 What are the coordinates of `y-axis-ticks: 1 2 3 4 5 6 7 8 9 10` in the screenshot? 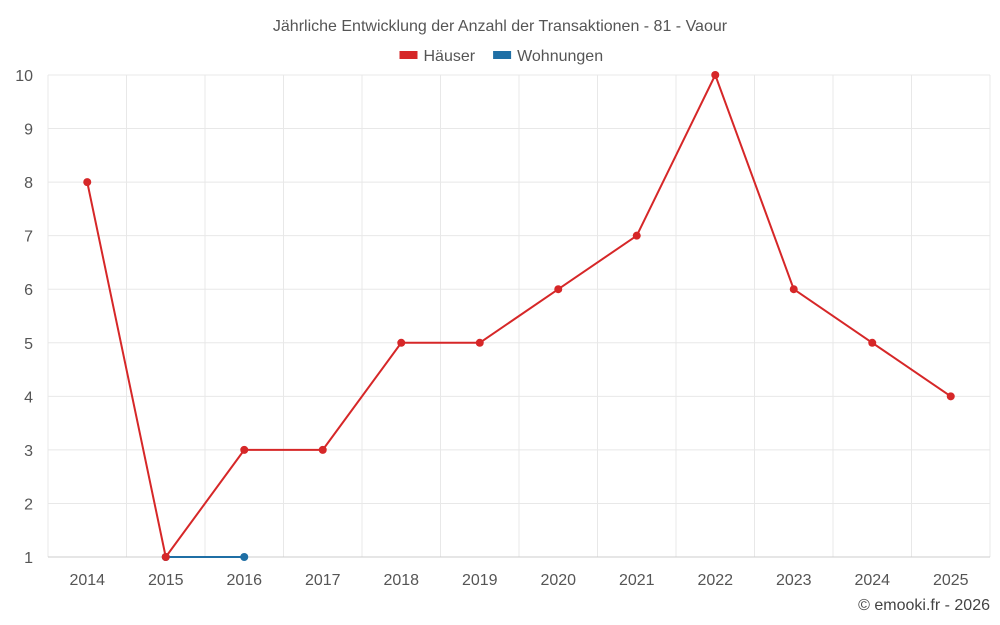 It's located at (24, 317).